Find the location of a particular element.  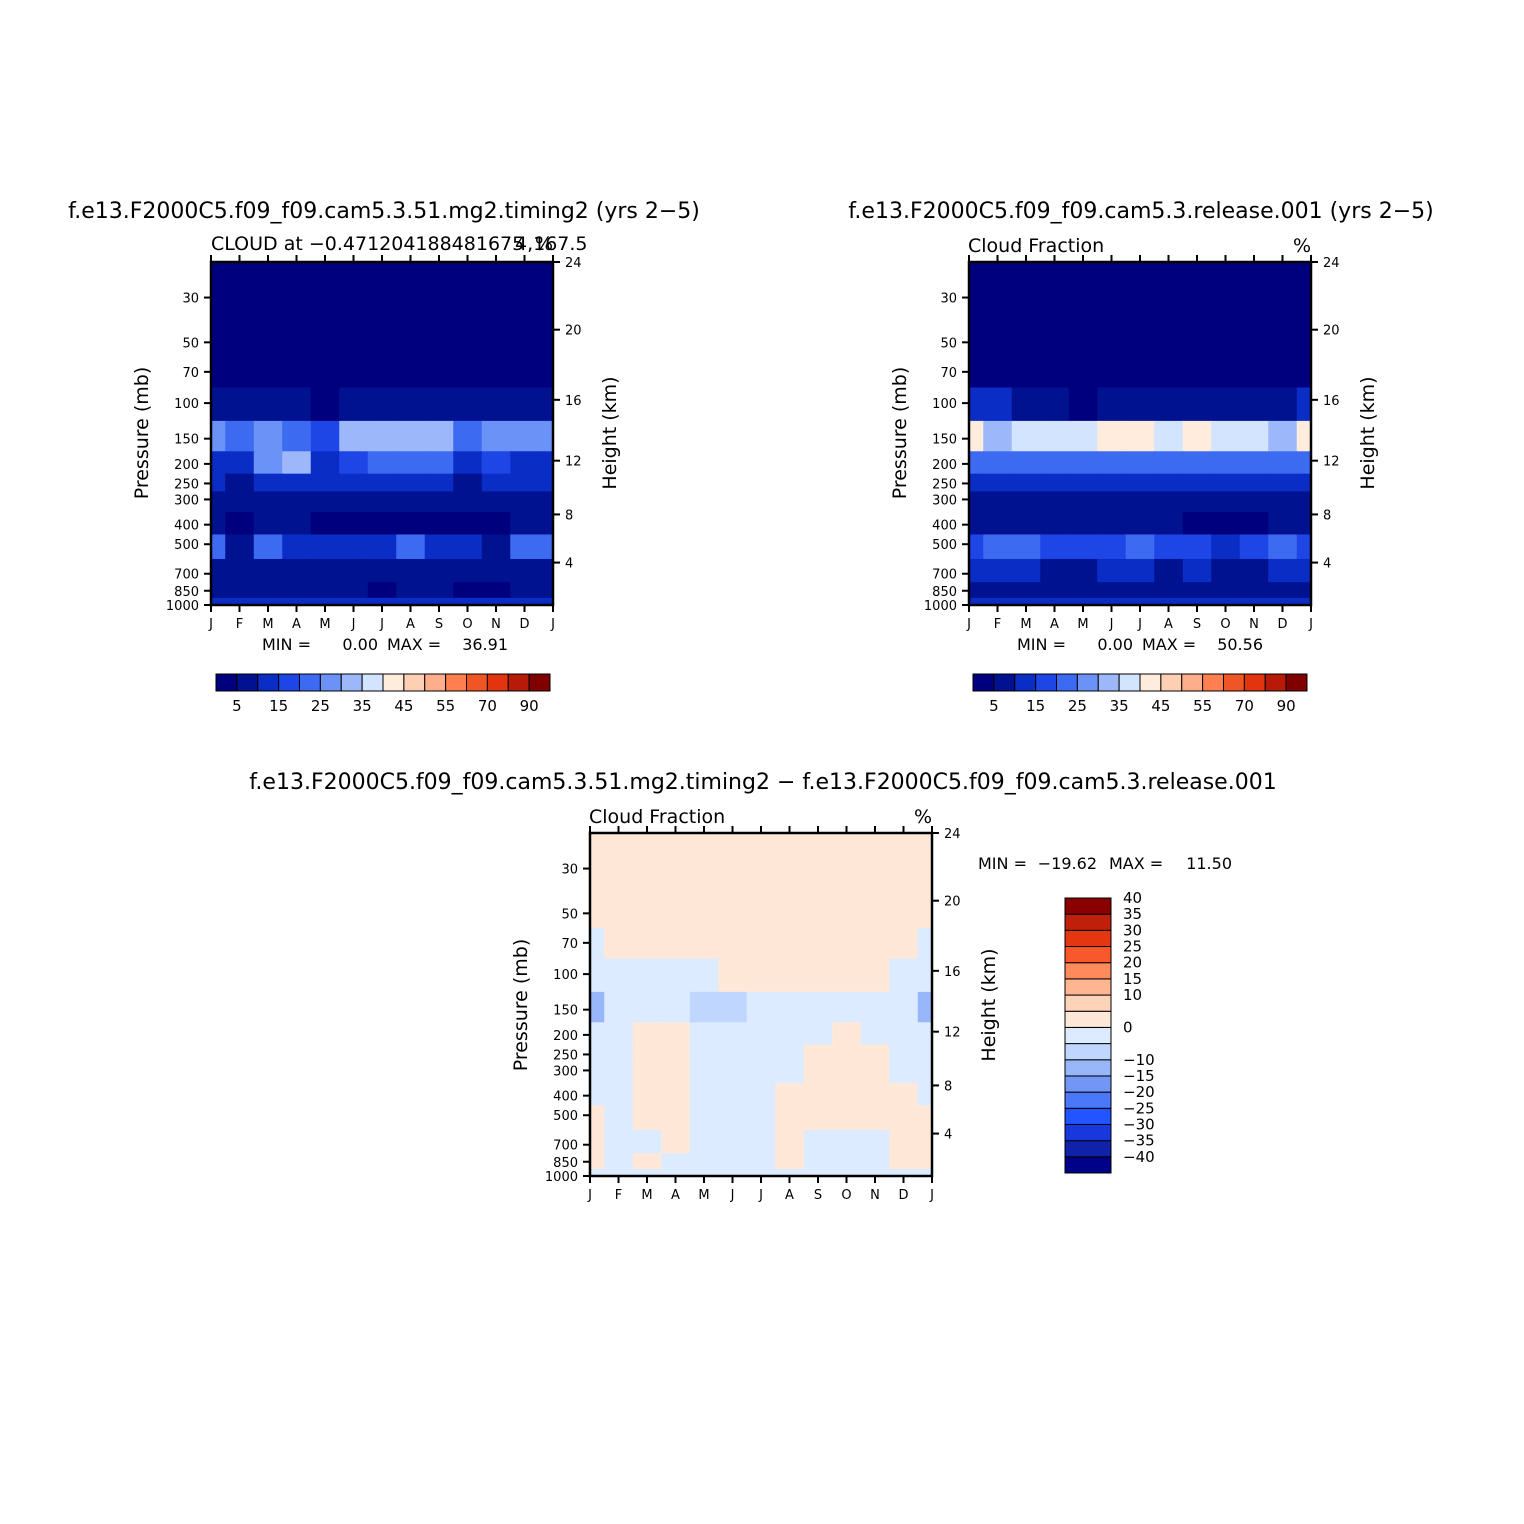

y-tick-label: 70 is located at coordinates (569, 944).